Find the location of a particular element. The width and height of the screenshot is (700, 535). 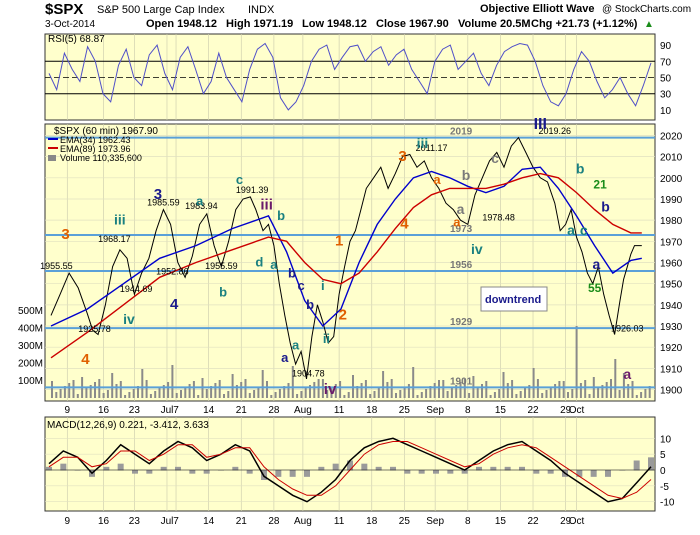

wave-label: 4 is located at coordinates (85, 359).